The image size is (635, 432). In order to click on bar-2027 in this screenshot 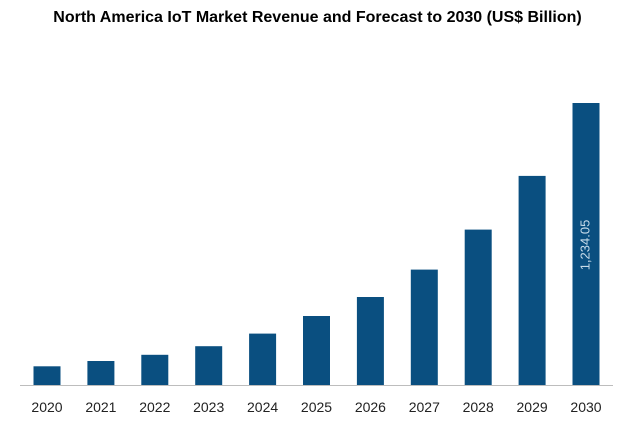, I will do `click(424, 327)`.